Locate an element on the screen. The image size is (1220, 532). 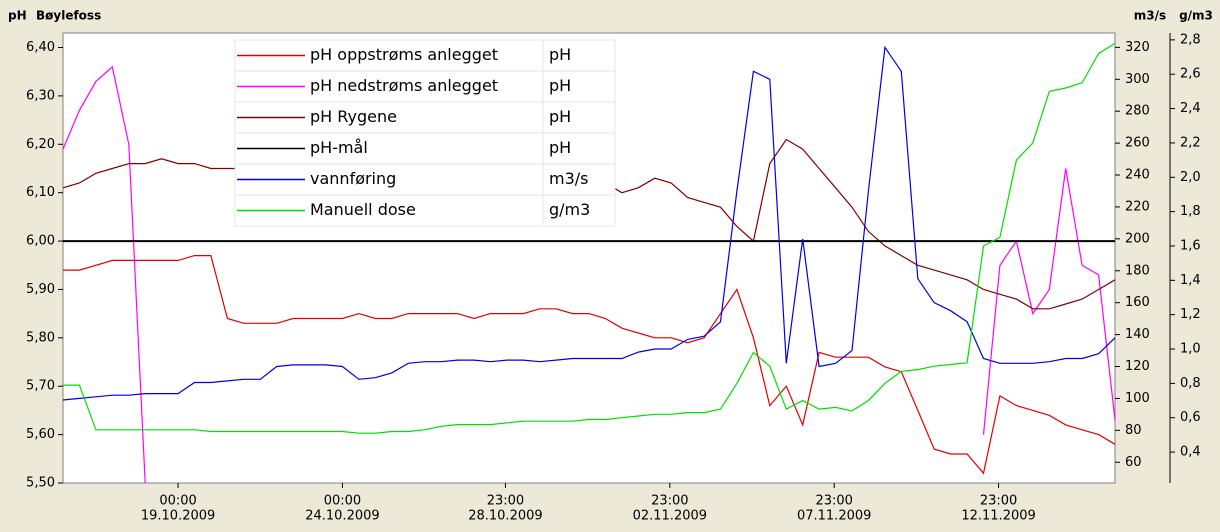
legend-unit: g/m3 is located at coordinates (569, 209).